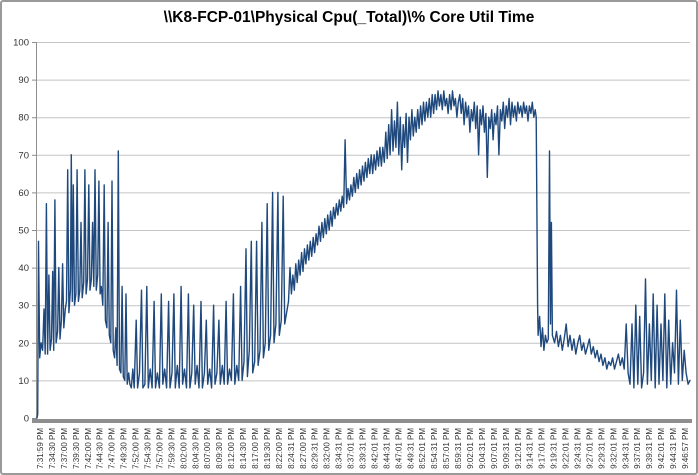 This screenshot has height=475, width=698. Describe the element at coordinates (23, 155) in the screenshot. I see `svg-text: 70` at that location.